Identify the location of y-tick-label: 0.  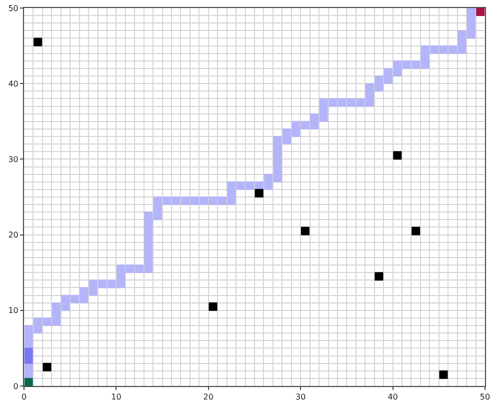
(15, 386).